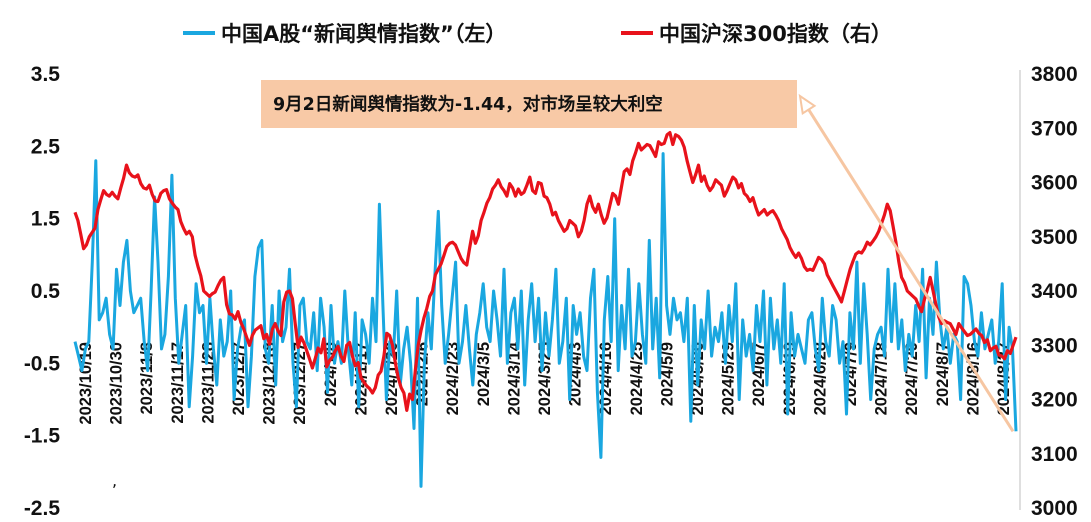 This screenshot has width=1091, height=522. Describe the element at coordinates (178, 383) in the screenshot. I see `x-tick-label: 2023/11/17` at that location.